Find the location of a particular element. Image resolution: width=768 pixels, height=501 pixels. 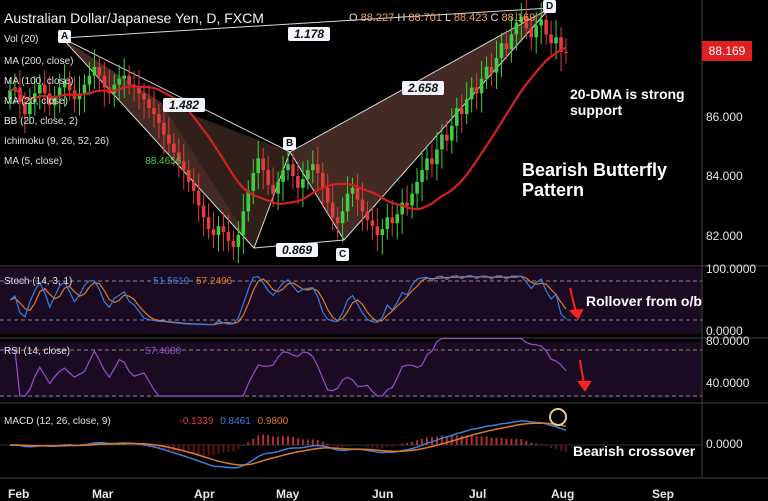

indicator-ma20: MA (20, close) is located at coordinates (36, 101).